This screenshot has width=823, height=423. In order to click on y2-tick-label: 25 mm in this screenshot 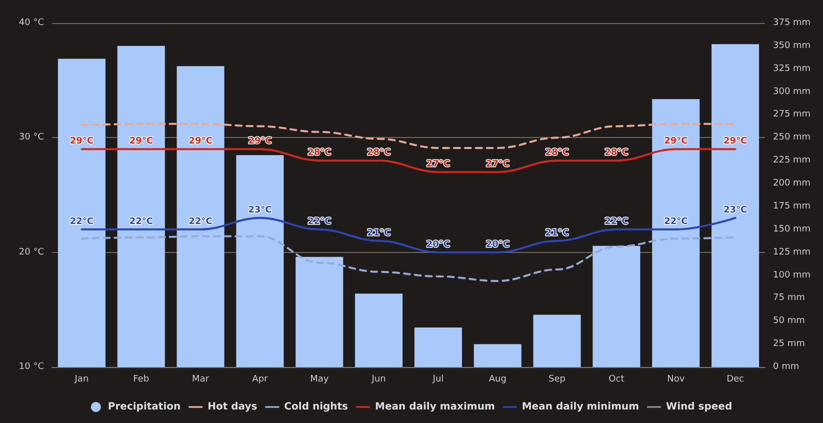, I will do `click(789, 344)`.